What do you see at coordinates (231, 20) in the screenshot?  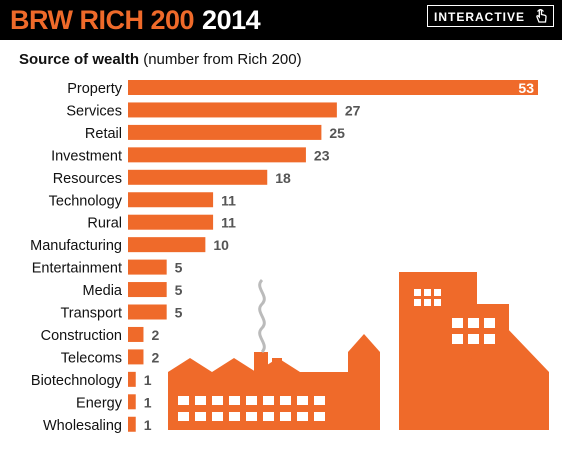 I see `title-year: 2014` at bounding box center [231, 20].